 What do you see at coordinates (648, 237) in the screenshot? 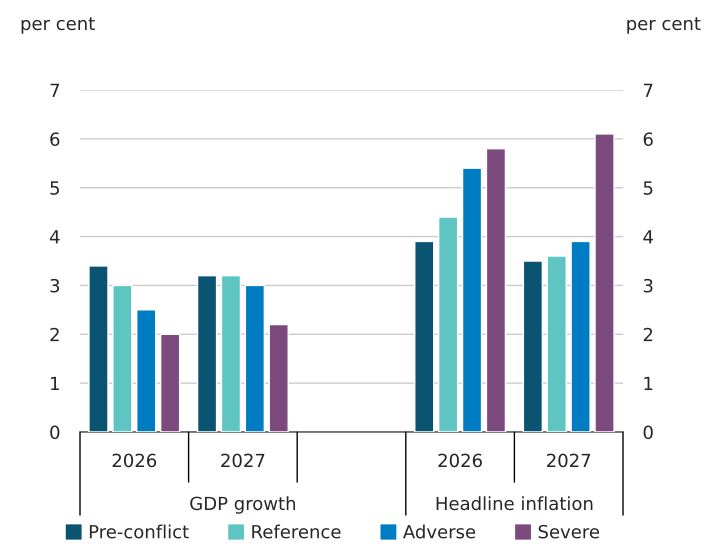
I see `y2-tick-label: 4` at bounding box center [648, 237].